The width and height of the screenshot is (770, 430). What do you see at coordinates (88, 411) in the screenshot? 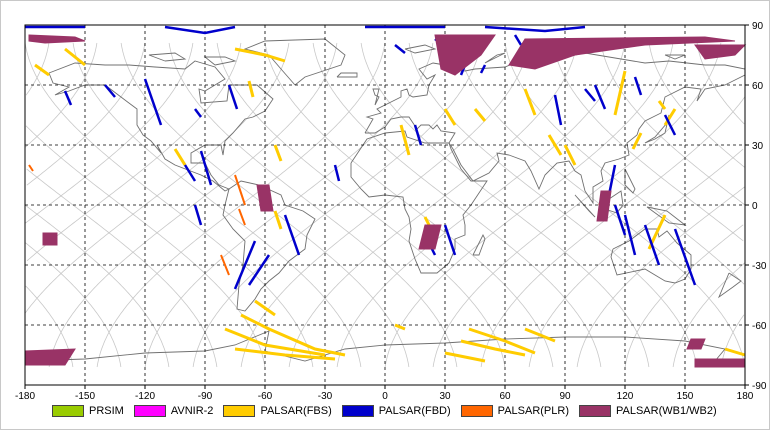
I see `legend-item-prsim: PRSIM` at bounding box center [88, 411].